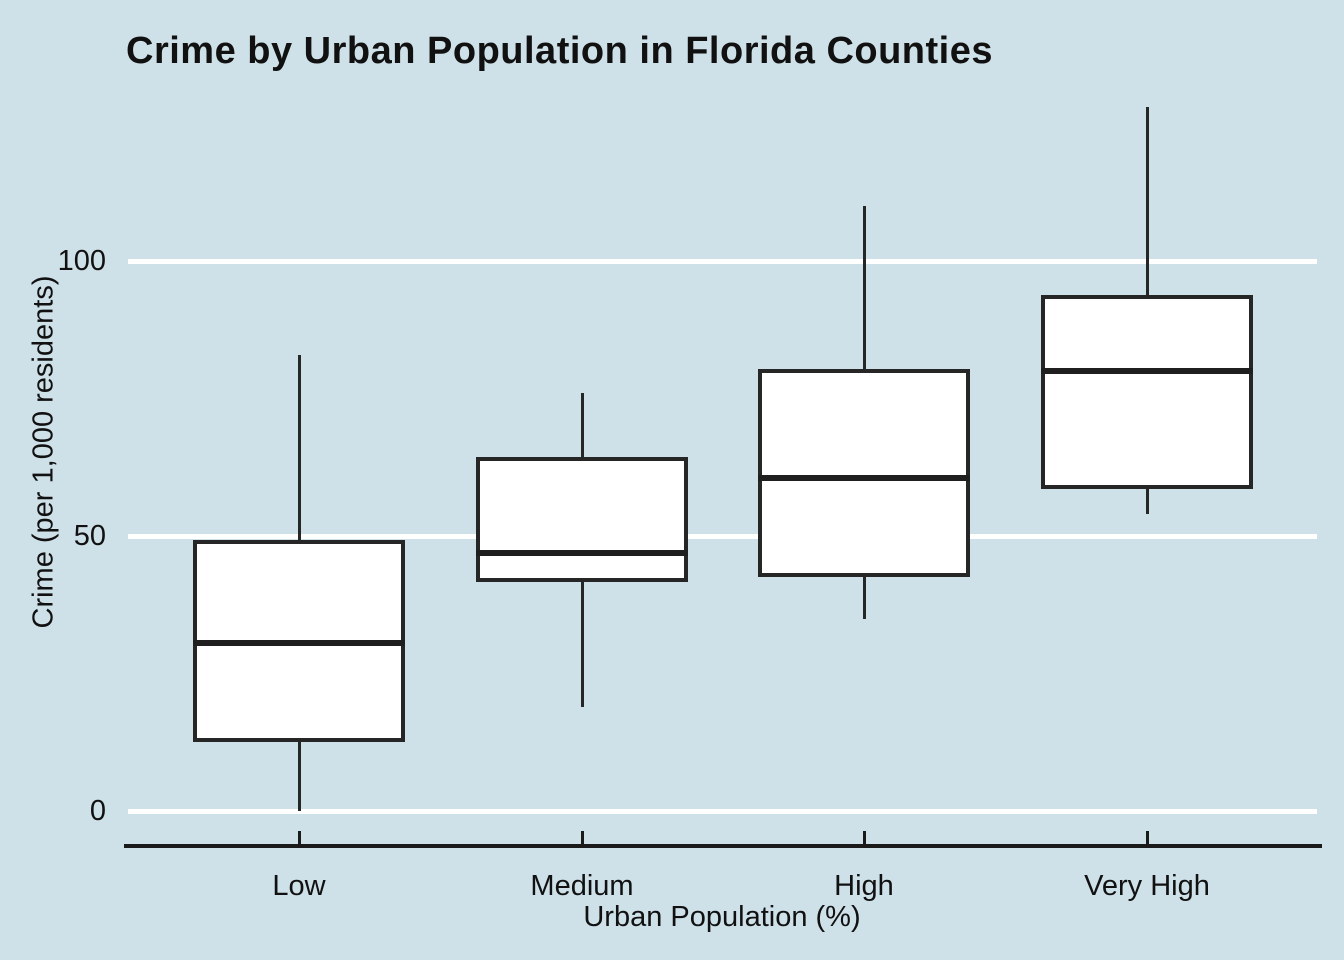  What do you see at coordinates (864, 838) in the screenshot?
I see `x-tick-high` at bounding box center [864, 838].